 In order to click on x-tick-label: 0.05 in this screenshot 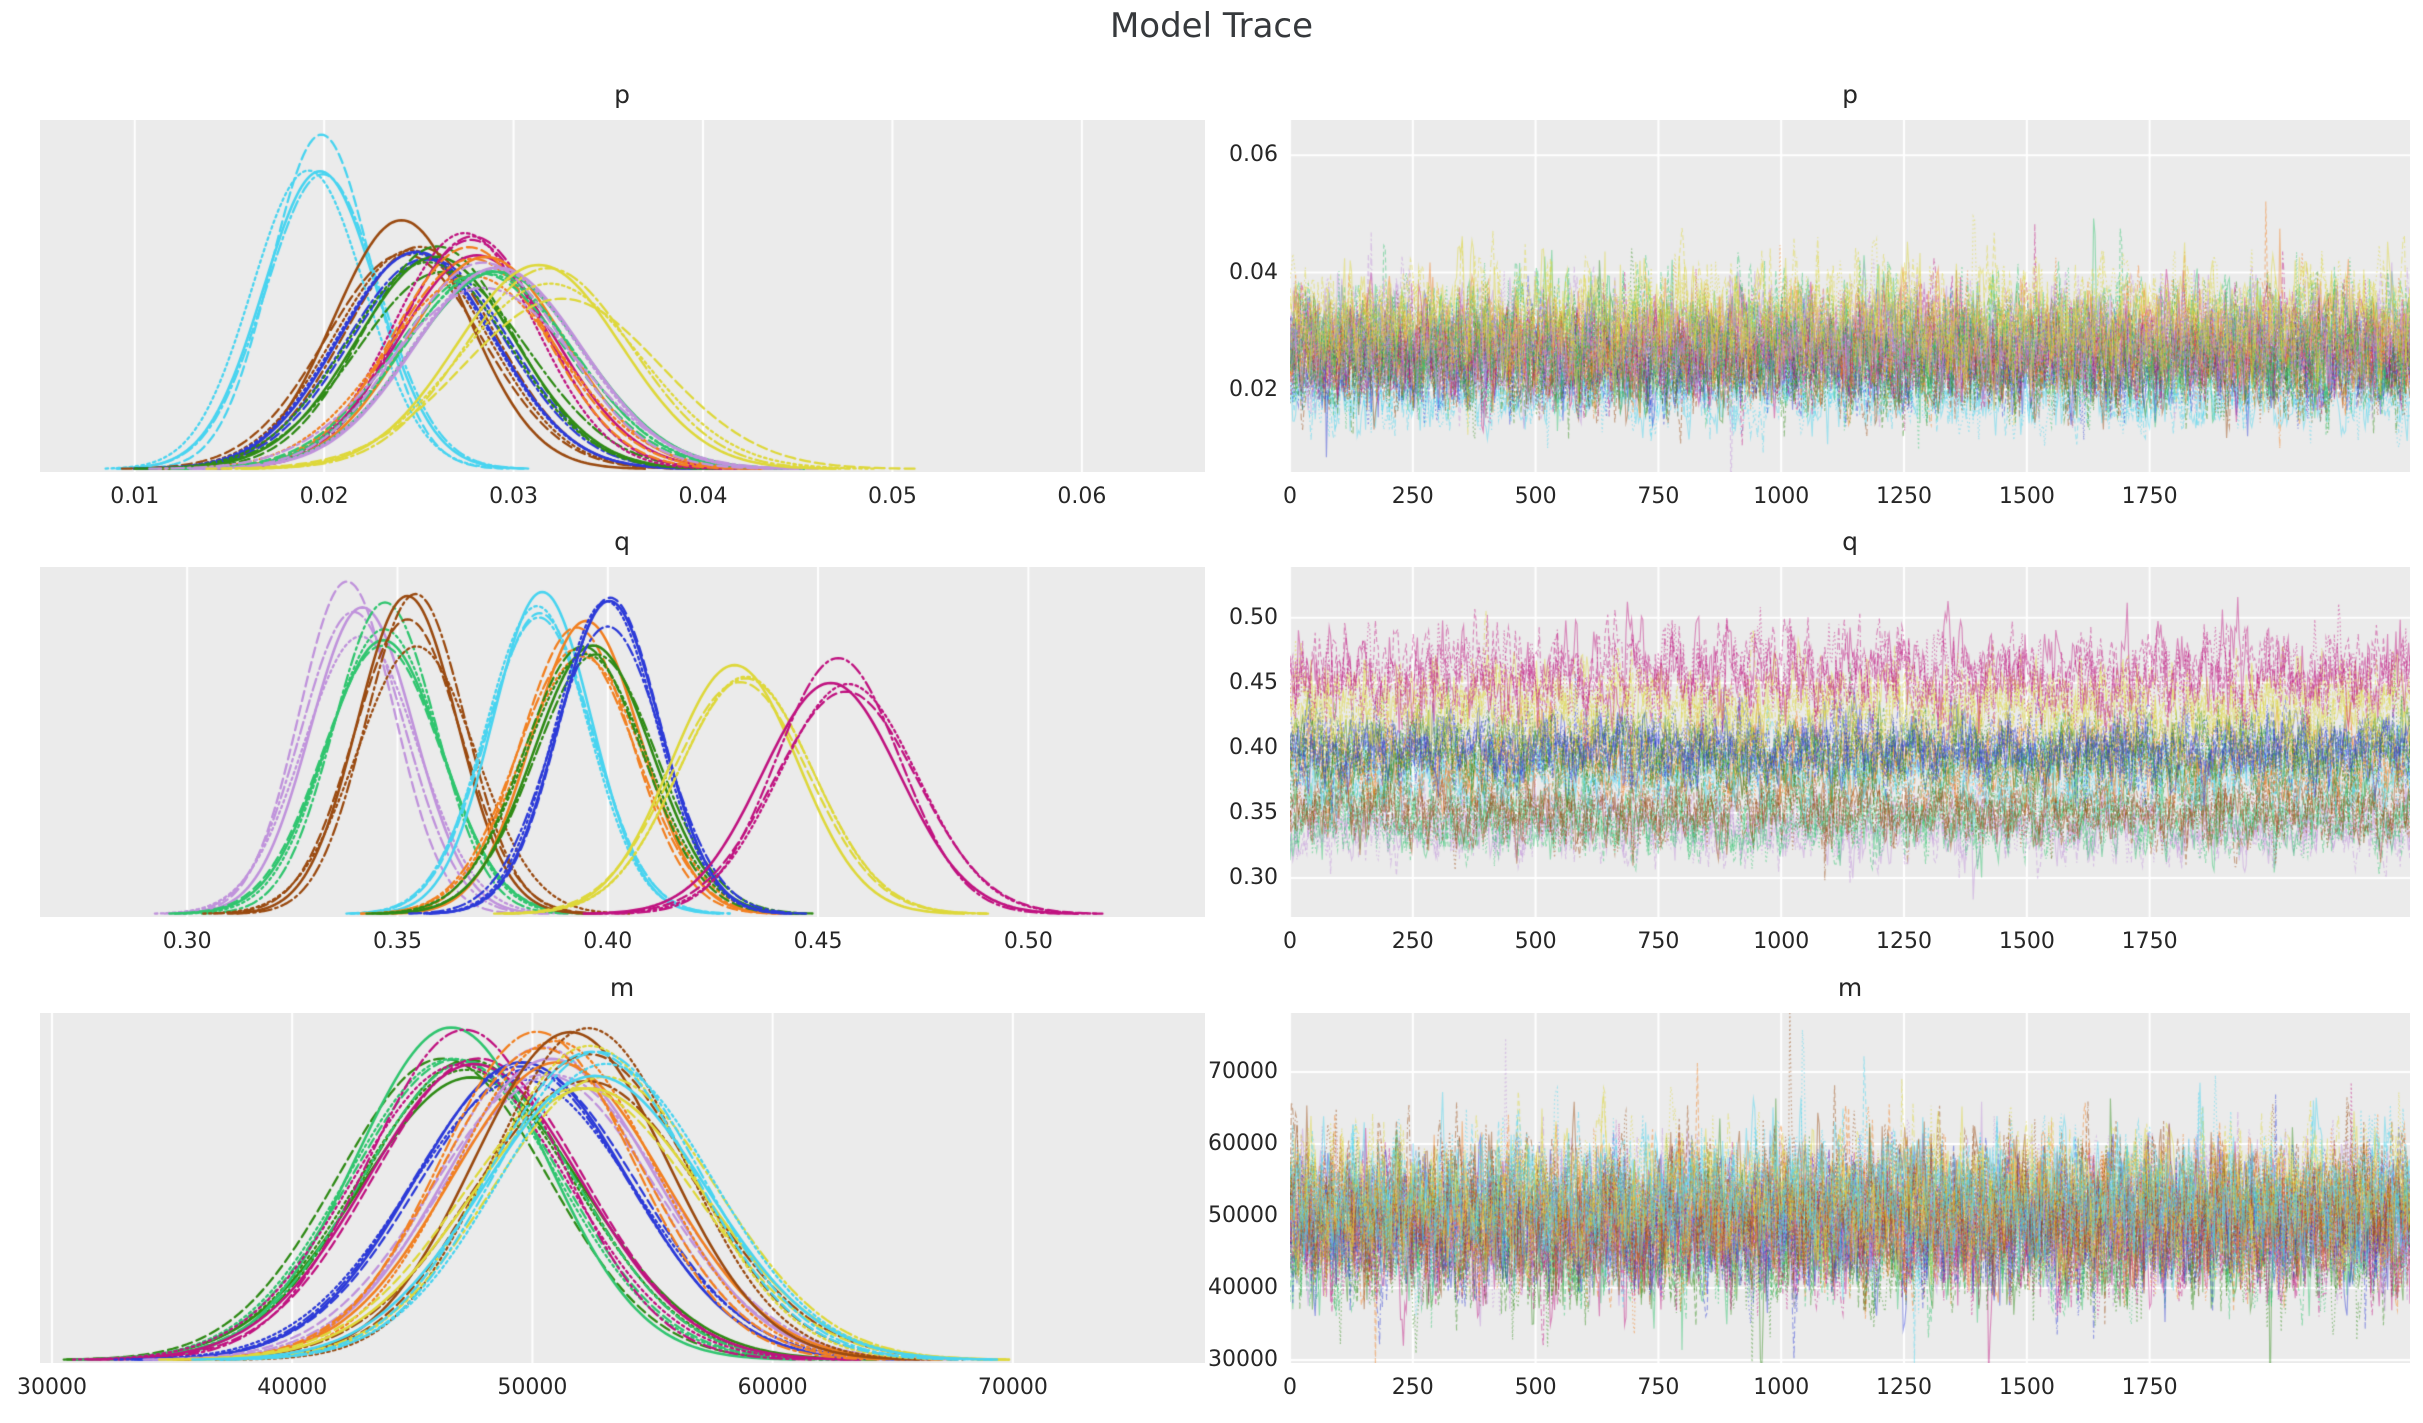, I will do `click(892, 496)`.